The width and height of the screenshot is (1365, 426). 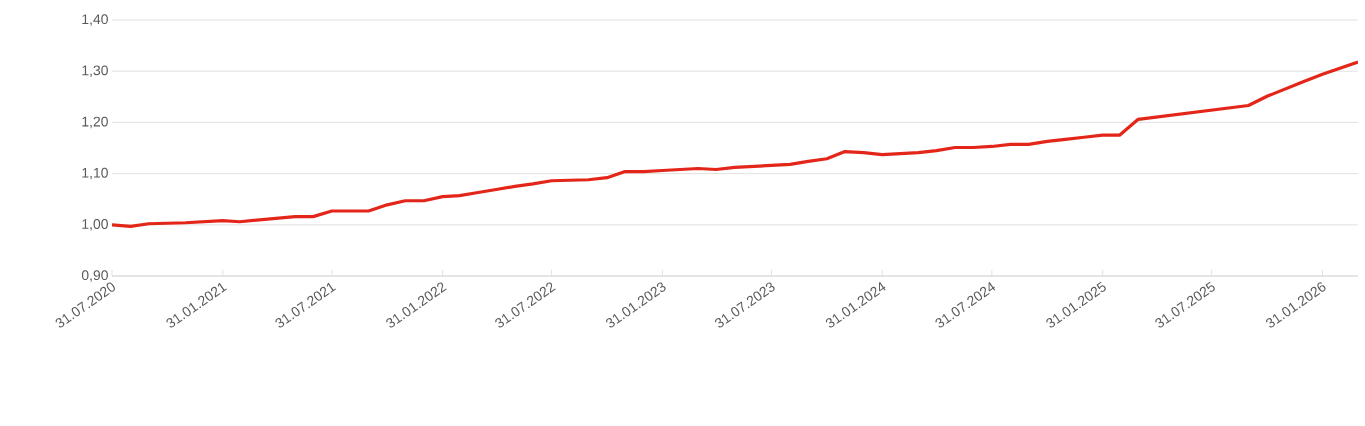 What do you see at coordinates (94, 276) in the screenshot?
I see `y-tick-label: 0,90` at bounding box center [94, 276].